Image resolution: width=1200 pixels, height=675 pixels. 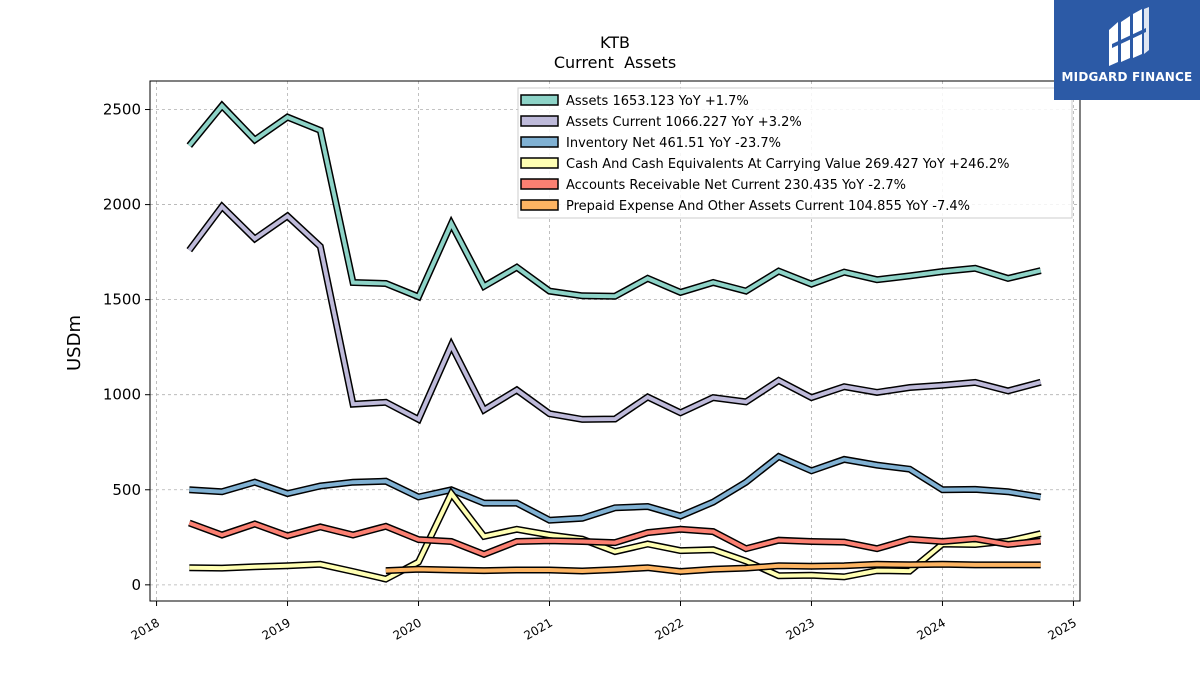 I want to click on y-tick-label: 1500, so click(x=122, y=300).